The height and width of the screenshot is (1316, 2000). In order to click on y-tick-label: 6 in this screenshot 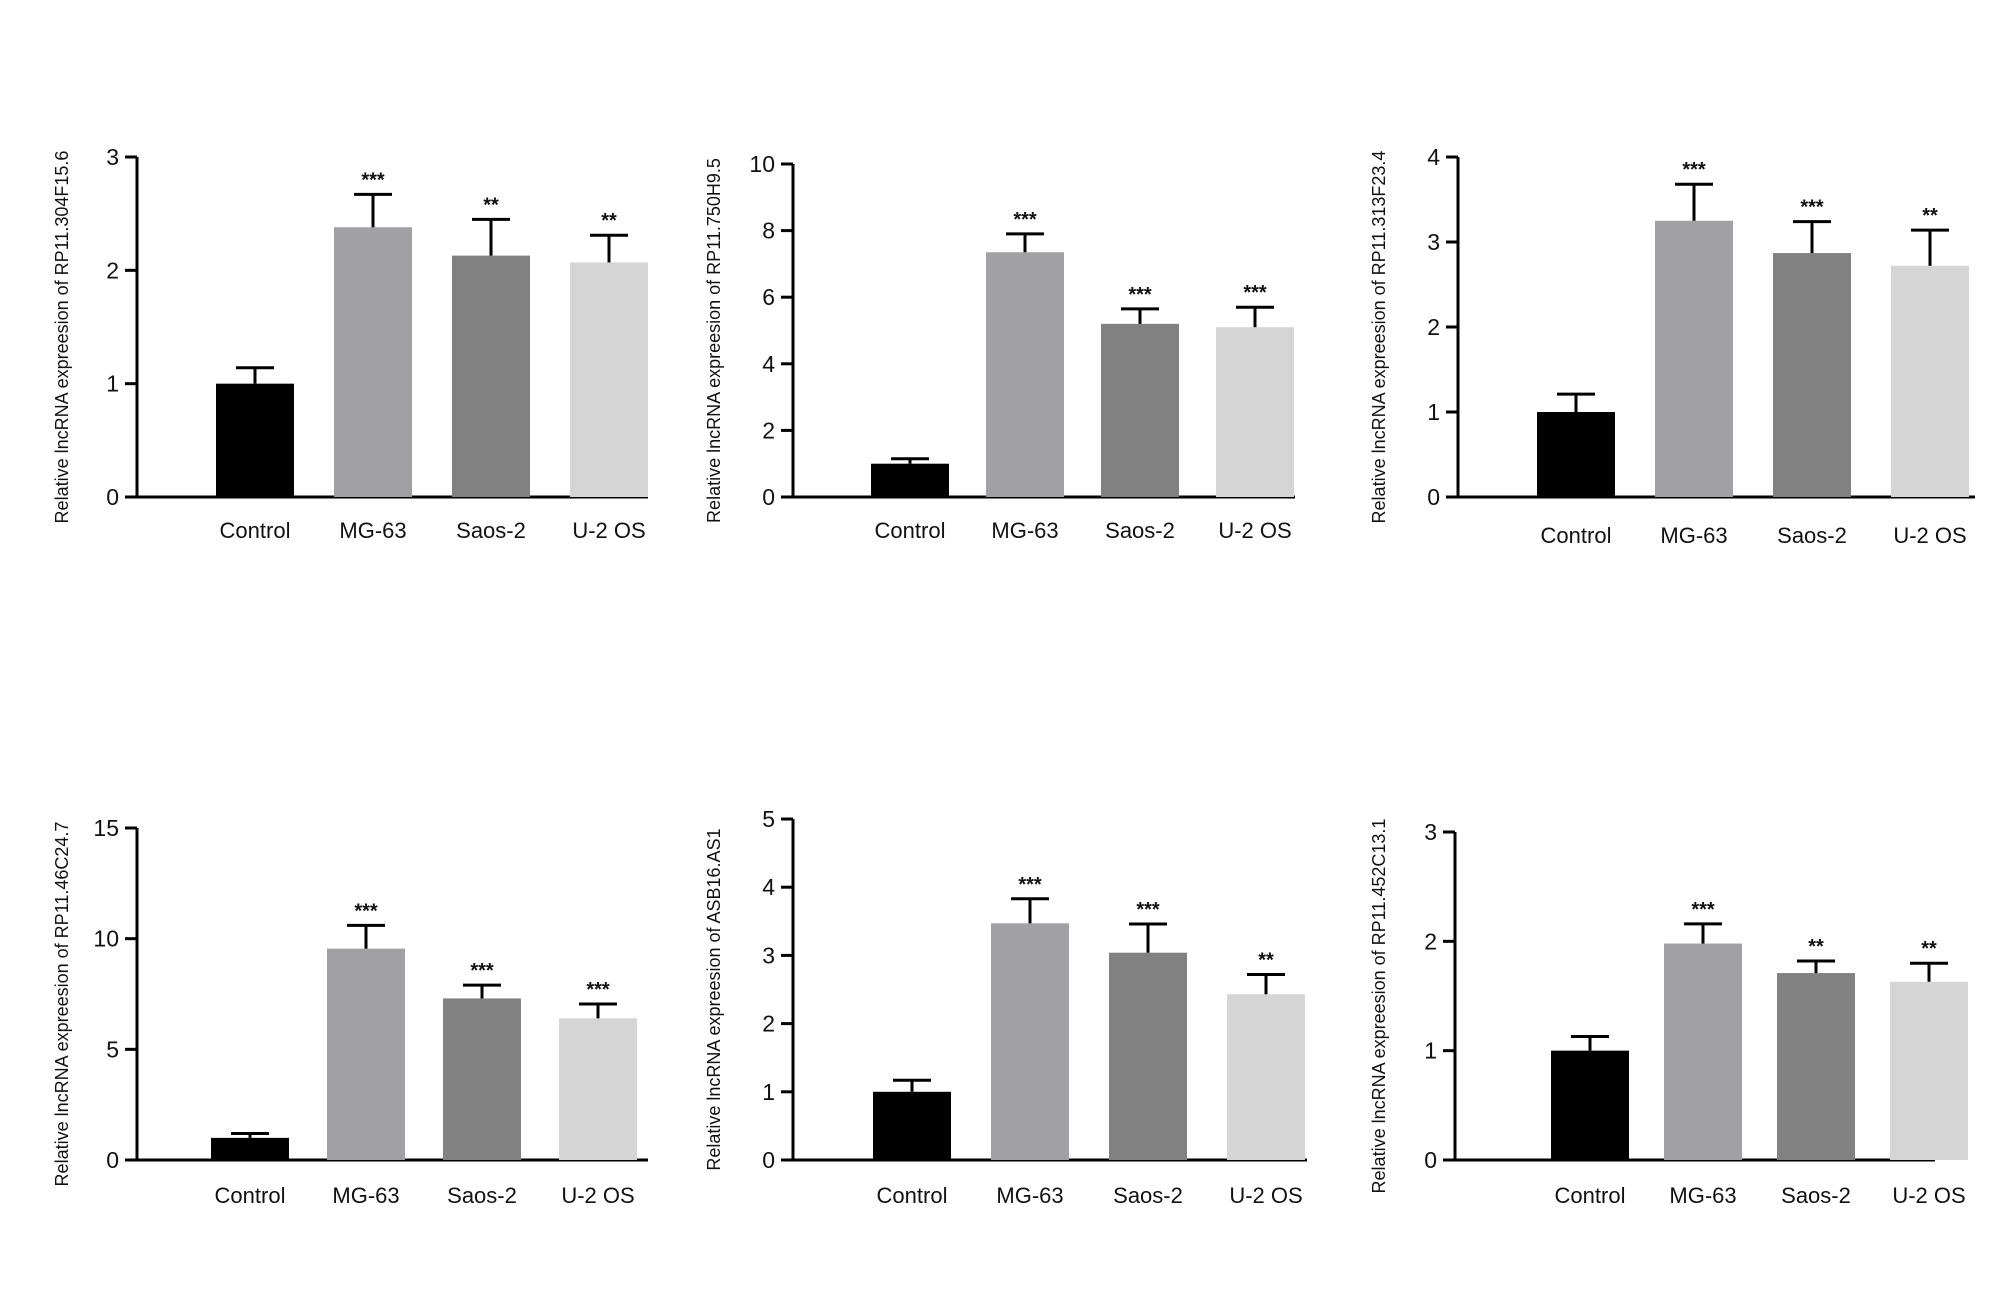, I will do `click(768, 297)`.